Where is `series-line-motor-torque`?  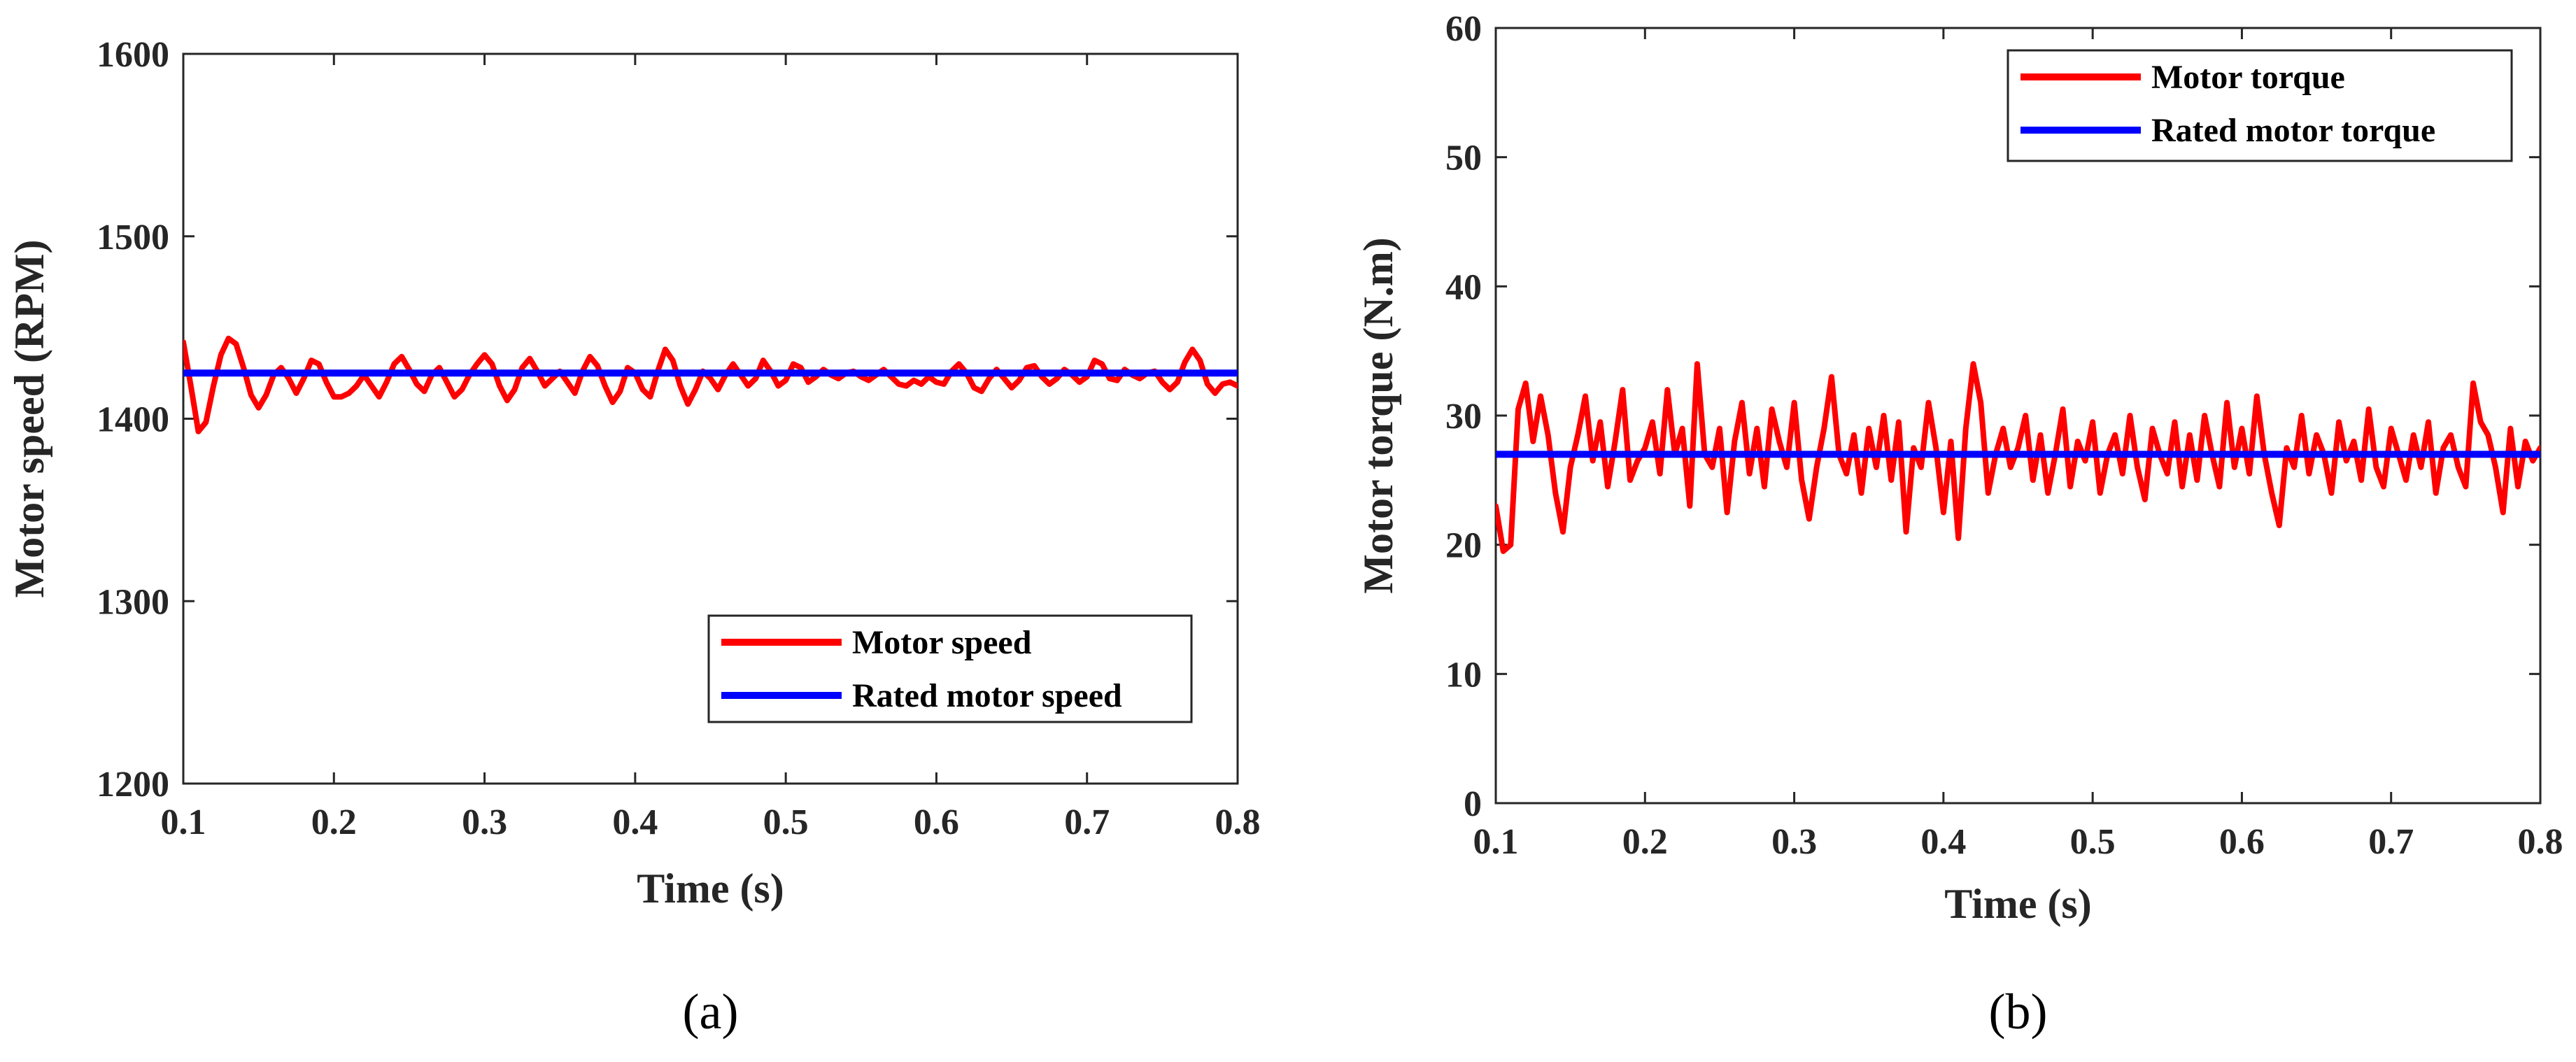 series-line-motor-torque is located at coordinates (2018, 457).